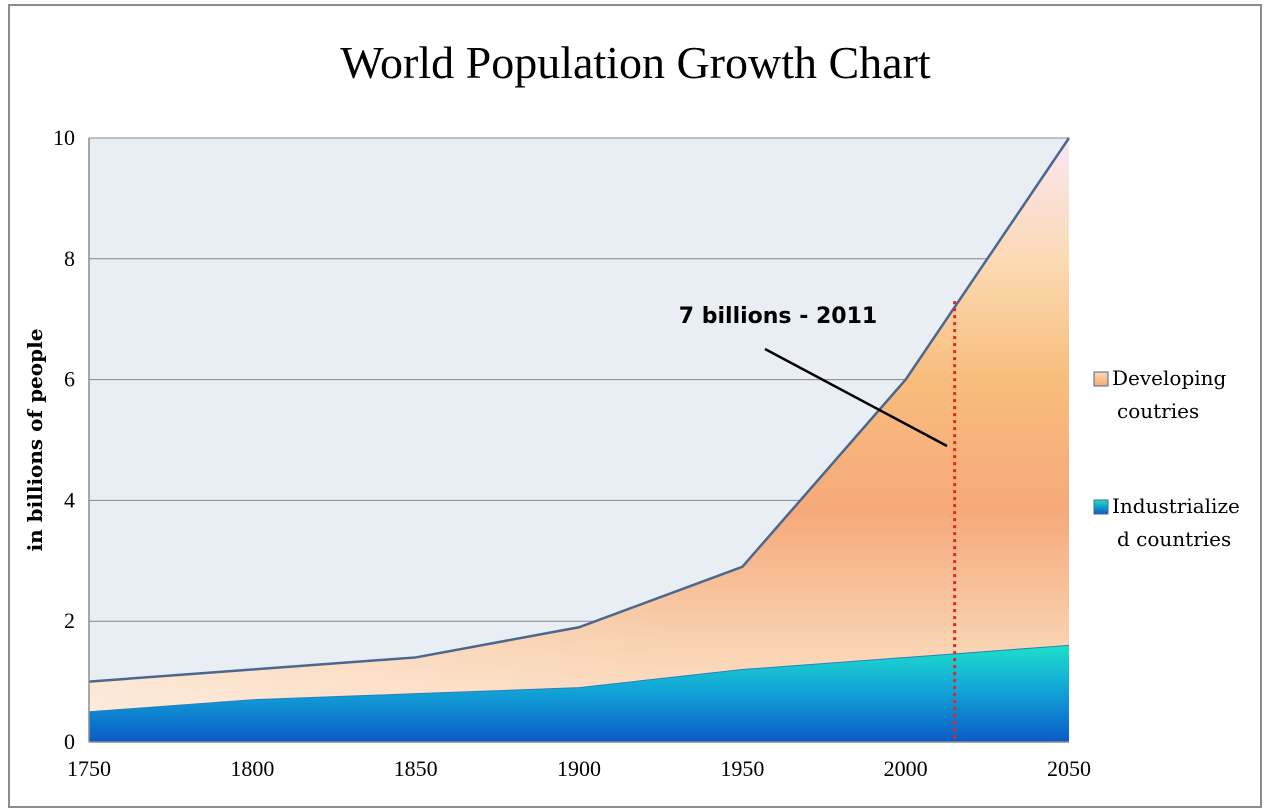 This screenshot has height=812, width=1271. I want to click on legend-developing-swatch, so click(1101, 379).